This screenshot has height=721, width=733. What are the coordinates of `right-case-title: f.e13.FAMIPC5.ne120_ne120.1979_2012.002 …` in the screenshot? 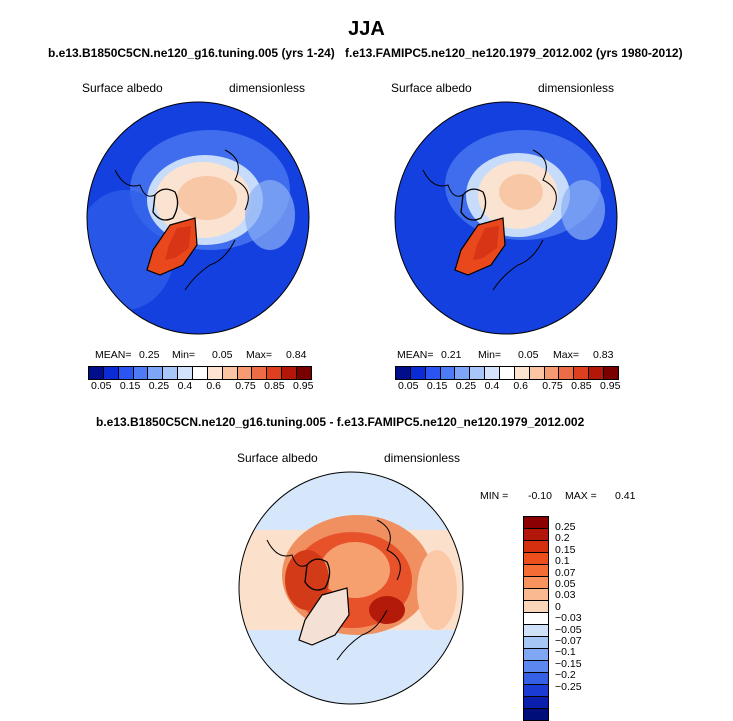 It's located at (514, 53).